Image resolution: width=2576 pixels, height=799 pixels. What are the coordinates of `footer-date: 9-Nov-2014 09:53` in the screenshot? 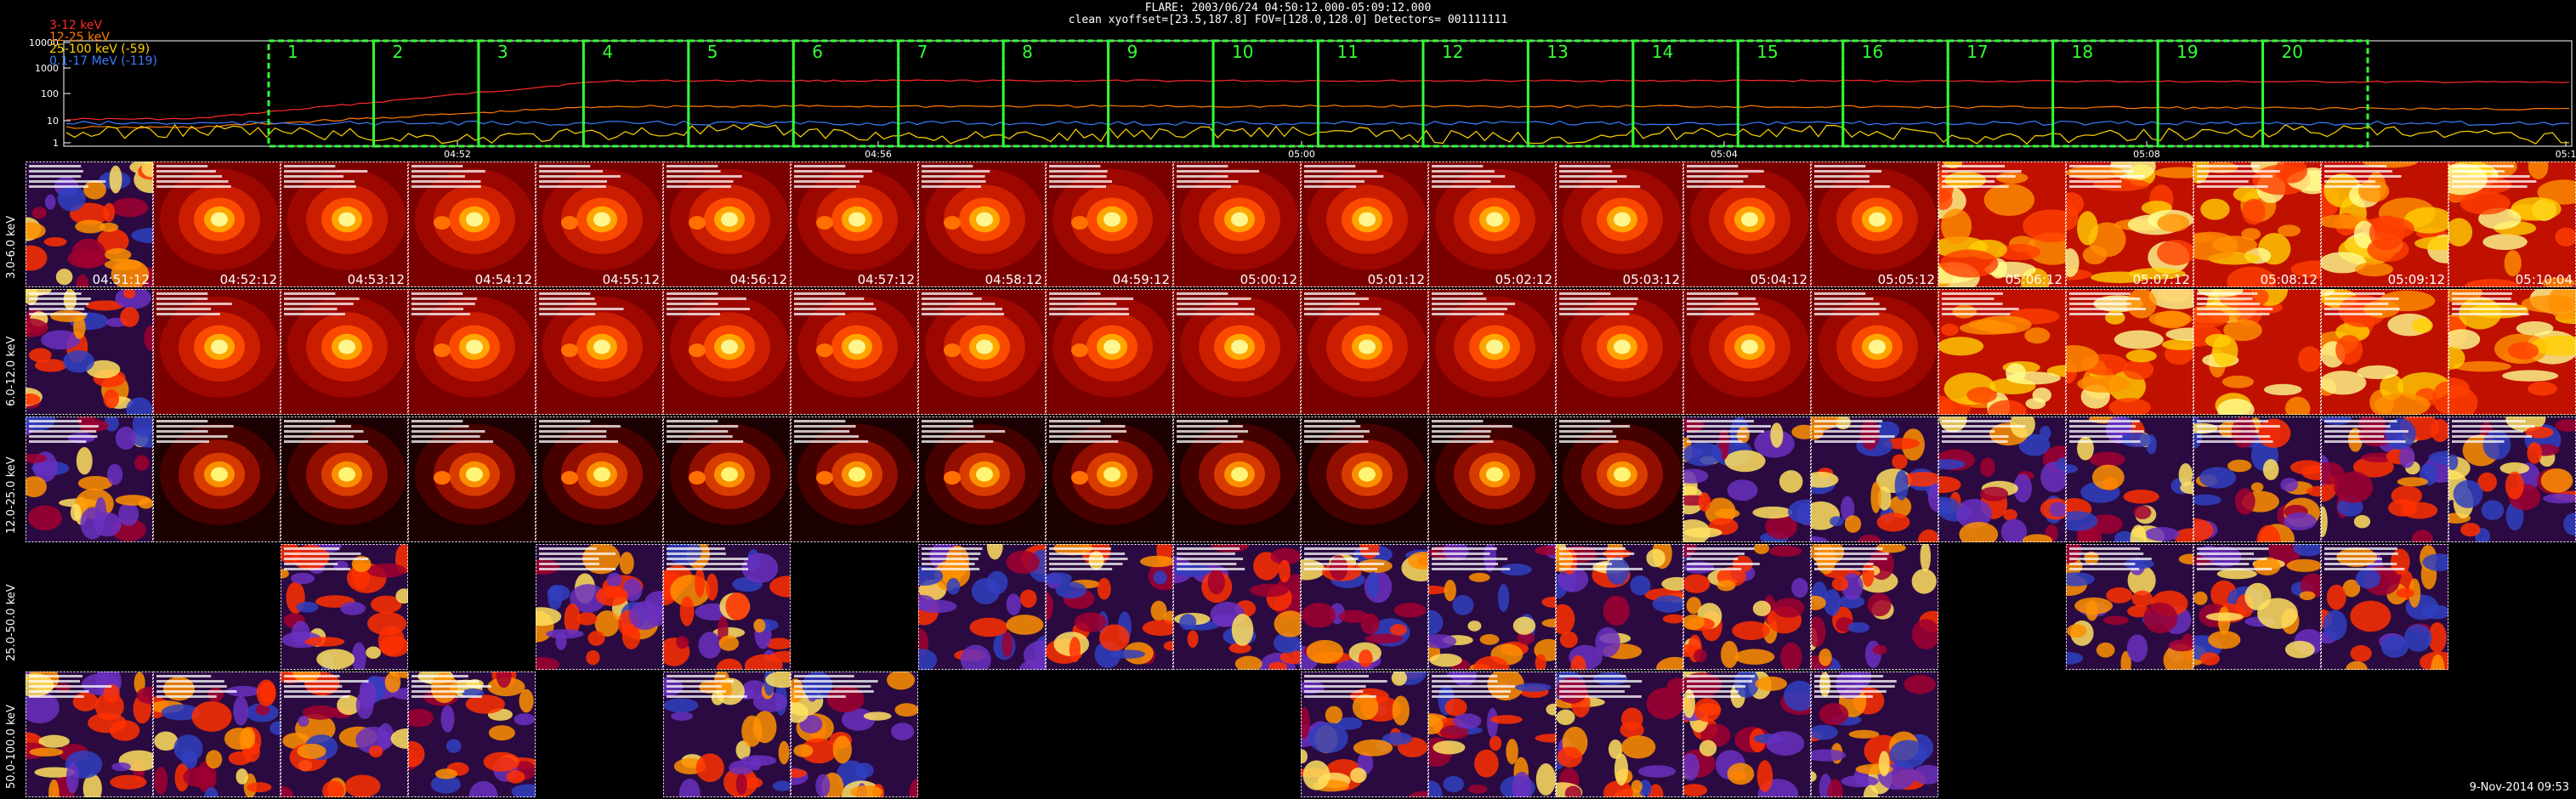 It's located at (2519, 787).